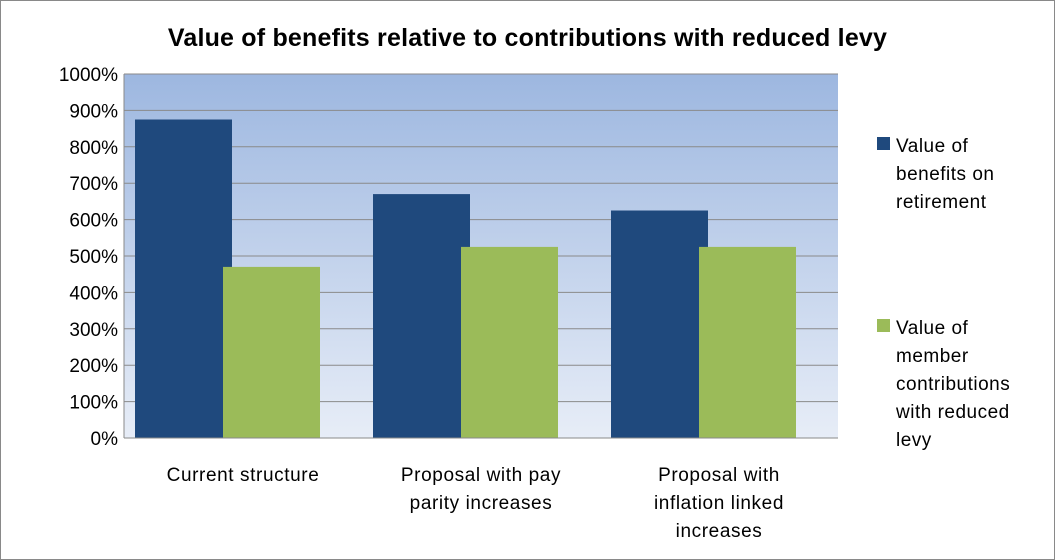 The image size is (1055, 560). What do you see at coordinates (93, 366) in the screenshot?
I see `y-tick-label: 200%` at bounding box center [93, 366].